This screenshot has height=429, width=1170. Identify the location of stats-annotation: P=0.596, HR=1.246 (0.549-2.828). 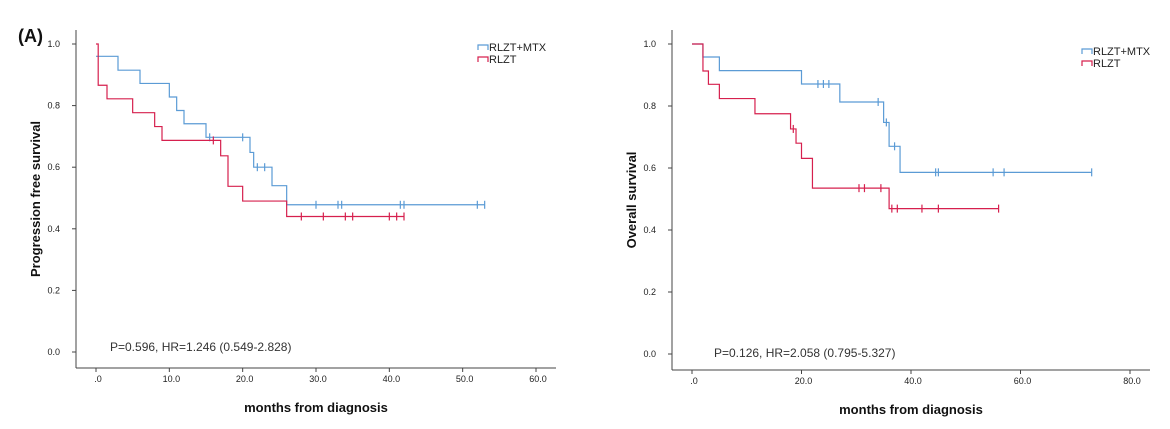
(200, 347).